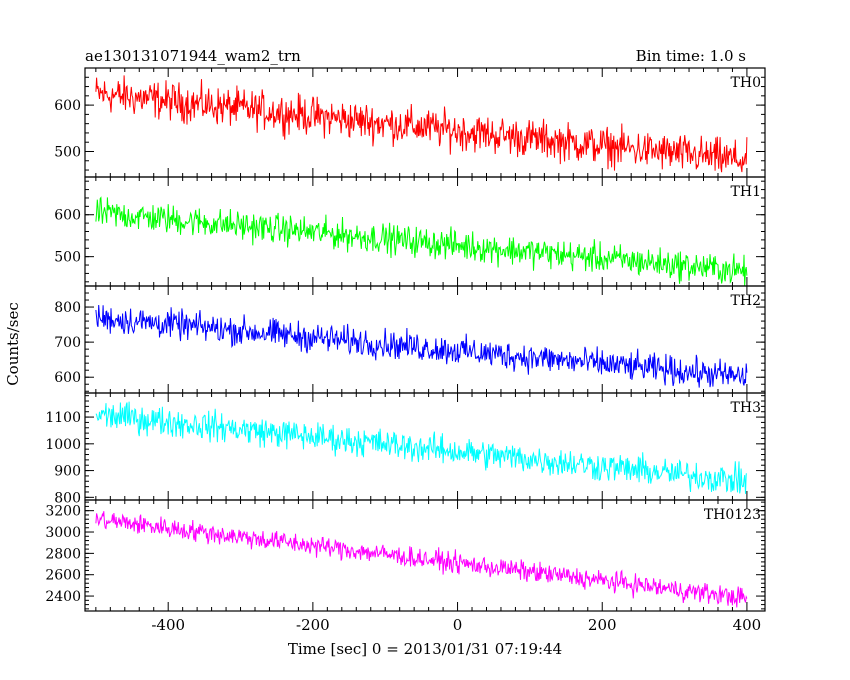  I want to click on panel-th0123: 2400 2600 2800 3000 3200 TH0123, so click(405, 555).